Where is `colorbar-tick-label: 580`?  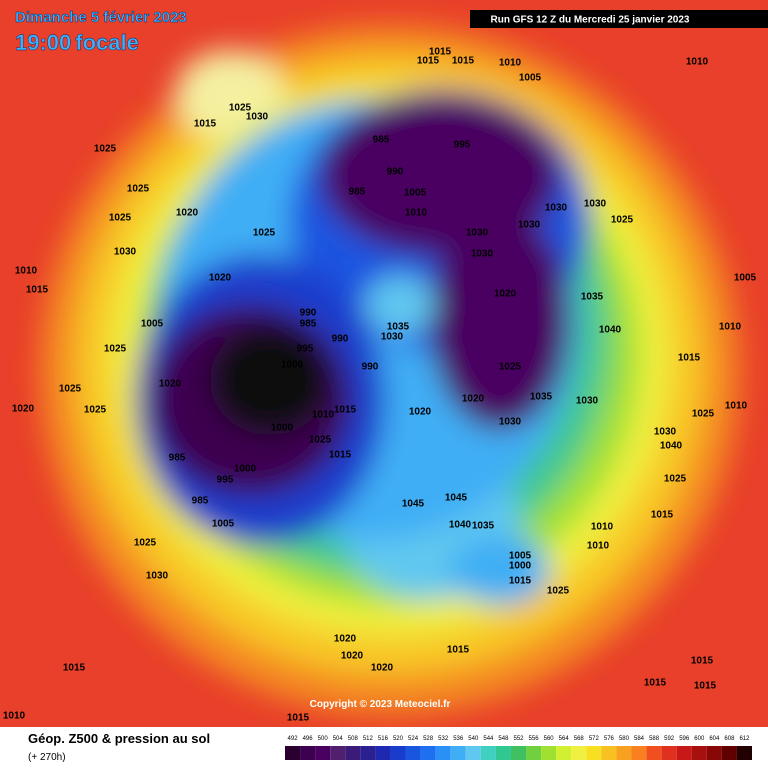 colorbar-tick-label: 580 is located at coordinates (624, 739).